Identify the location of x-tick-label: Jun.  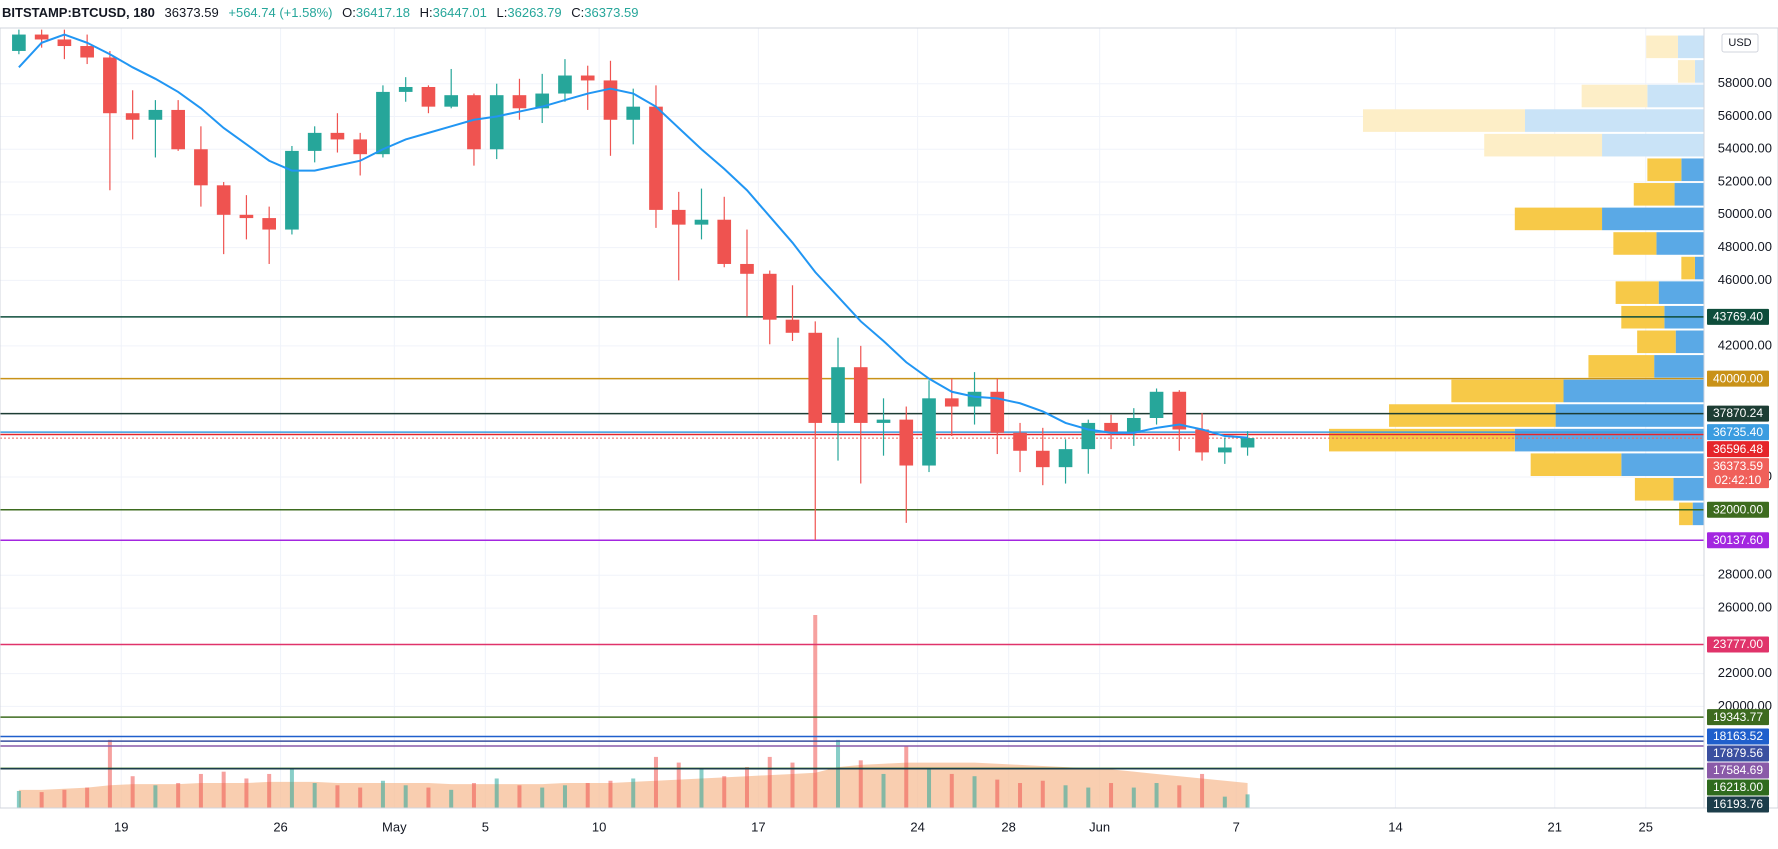
(1099, 826).